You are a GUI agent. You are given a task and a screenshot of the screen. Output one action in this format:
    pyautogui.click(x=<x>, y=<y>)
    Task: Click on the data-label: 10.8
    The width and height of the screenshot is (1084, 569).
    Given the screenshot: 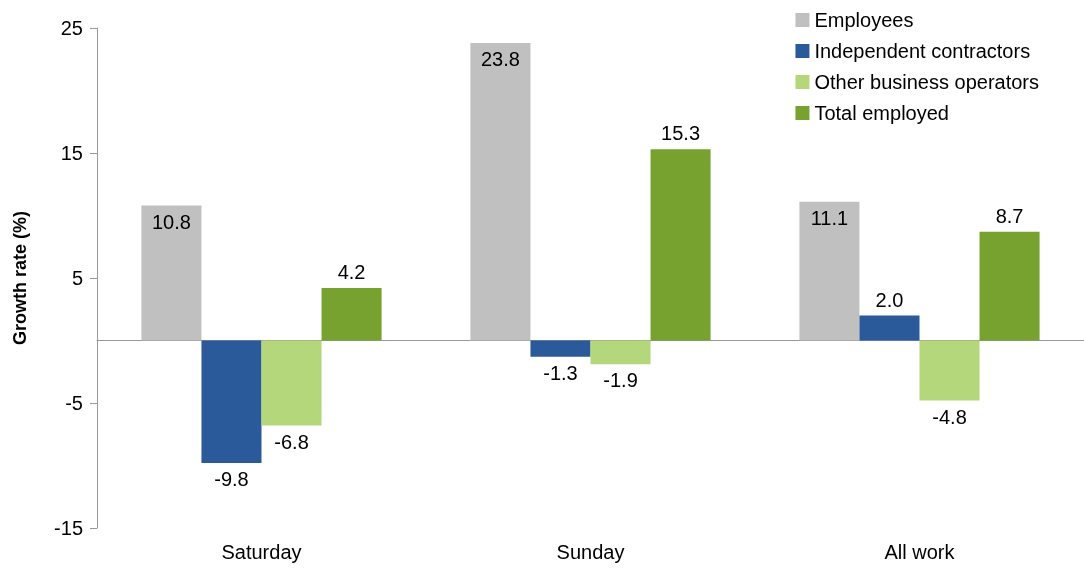 What is the action you would take?
    pyautogui.click(x=171, y=221)
    